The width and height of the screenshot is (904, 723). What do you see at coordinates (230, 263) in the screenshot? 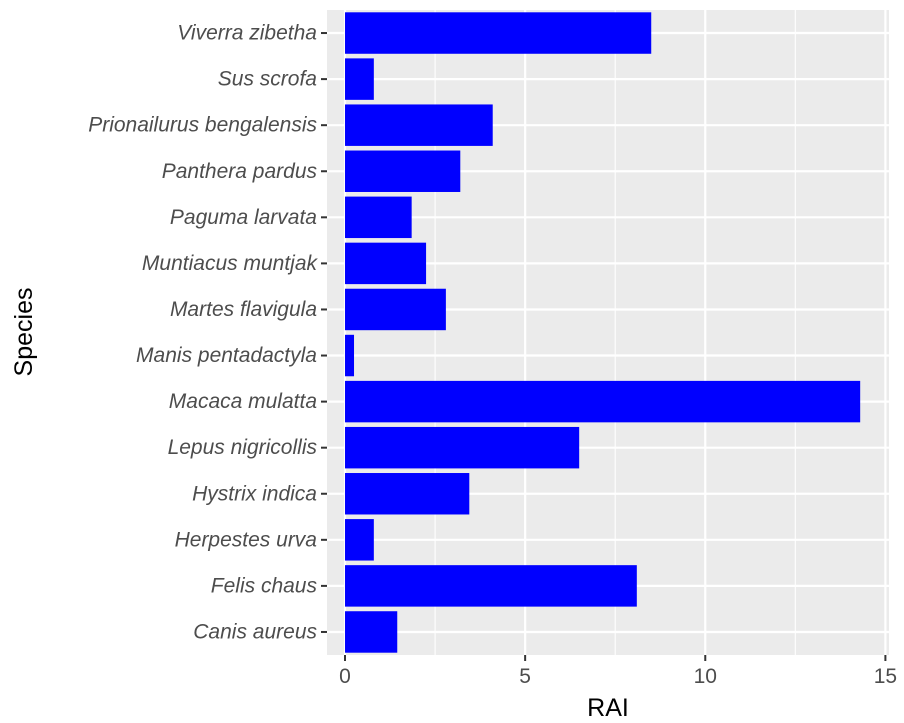
I see `y-tick-label: Muntiacus muntjak` at bounding box center [230, 263].